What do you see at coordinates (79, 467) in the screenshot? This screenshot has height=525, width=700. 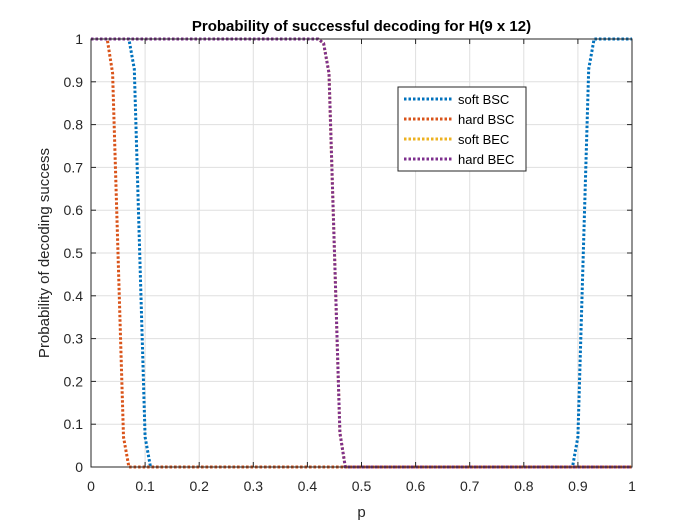 I see `y-tick-label: 0` at bounding box center [79, 467].